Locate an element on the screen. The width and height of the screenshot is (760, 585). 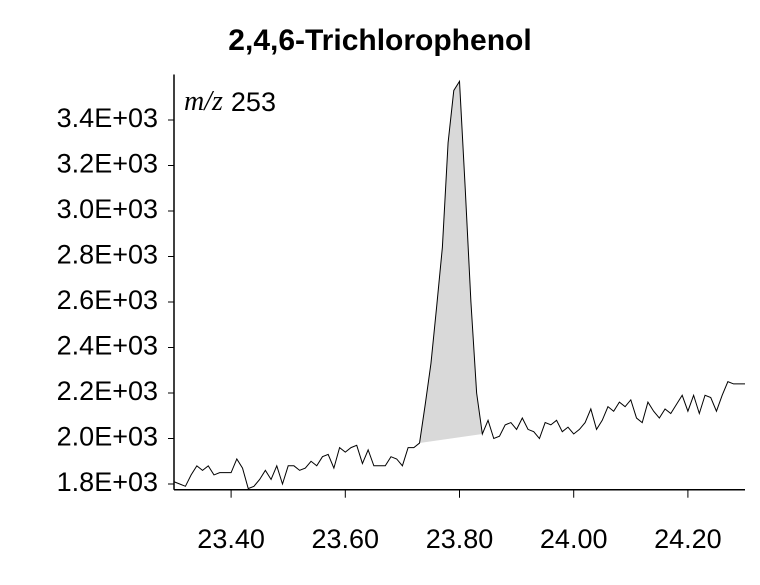
y-tick-label: 2.0E+03 is located at coordinates (107, 437).